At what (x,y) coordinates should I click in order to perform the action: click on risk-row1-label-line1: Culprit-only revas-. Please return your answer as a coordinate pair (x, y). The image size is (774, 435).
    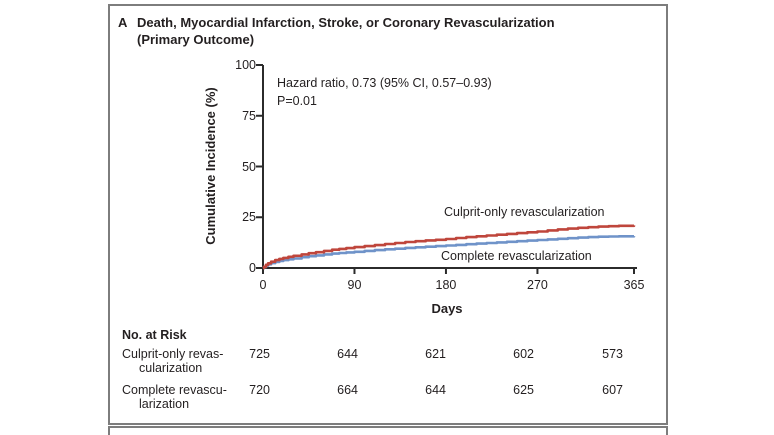
    Looking at the image, I should click on (173, 354).